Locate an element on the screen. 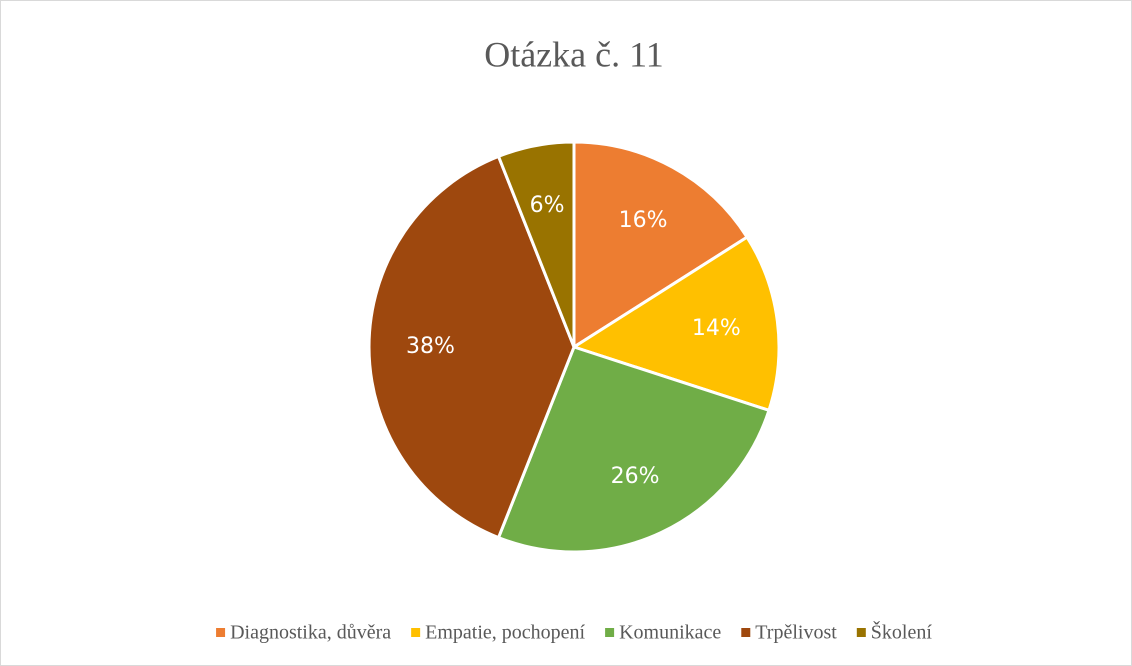 The height and width of the screenshot is (666, 1132). data-label: 14% is located at coordinates (716, 328).